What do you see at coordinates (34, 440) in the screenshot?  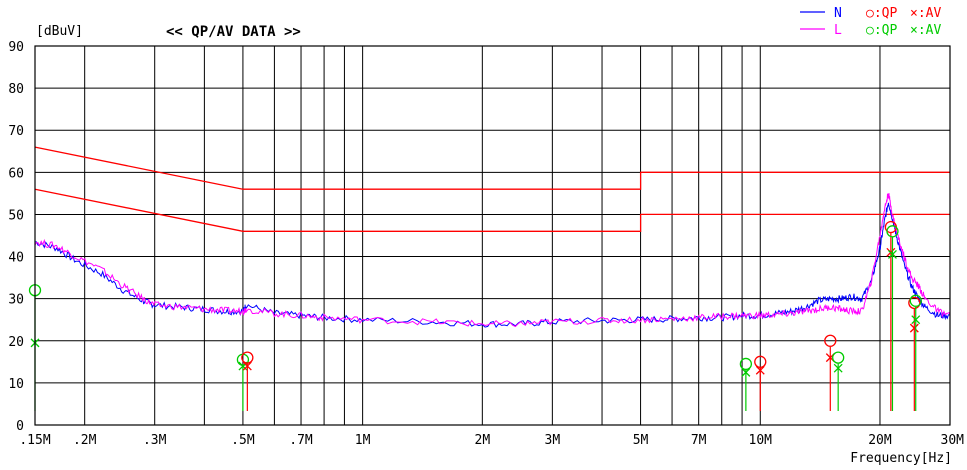 I see `x-tick-label-15M: .15M` at bounding box center [34, 440].